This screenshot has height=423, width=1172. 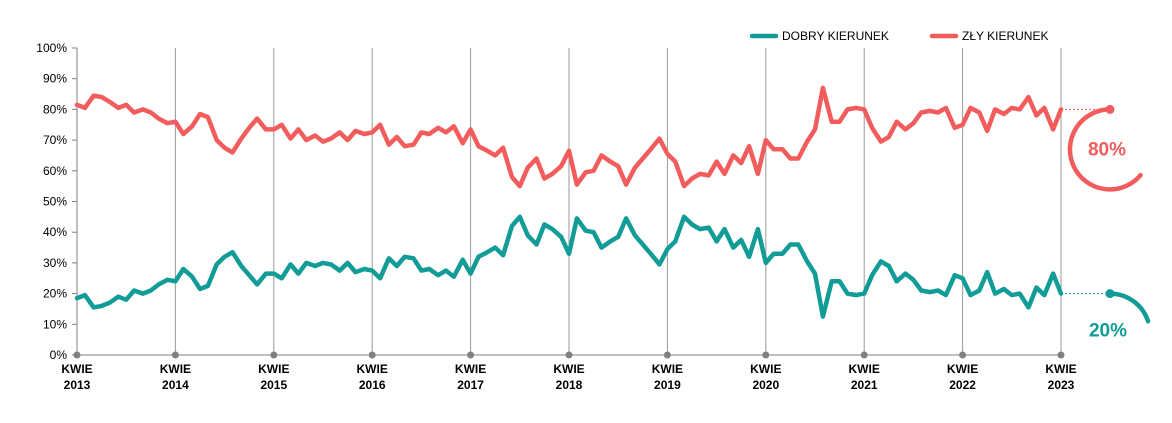 I want to click on legend-label-0: DOBRY KIERUNEK, so click(x=835, y=36).